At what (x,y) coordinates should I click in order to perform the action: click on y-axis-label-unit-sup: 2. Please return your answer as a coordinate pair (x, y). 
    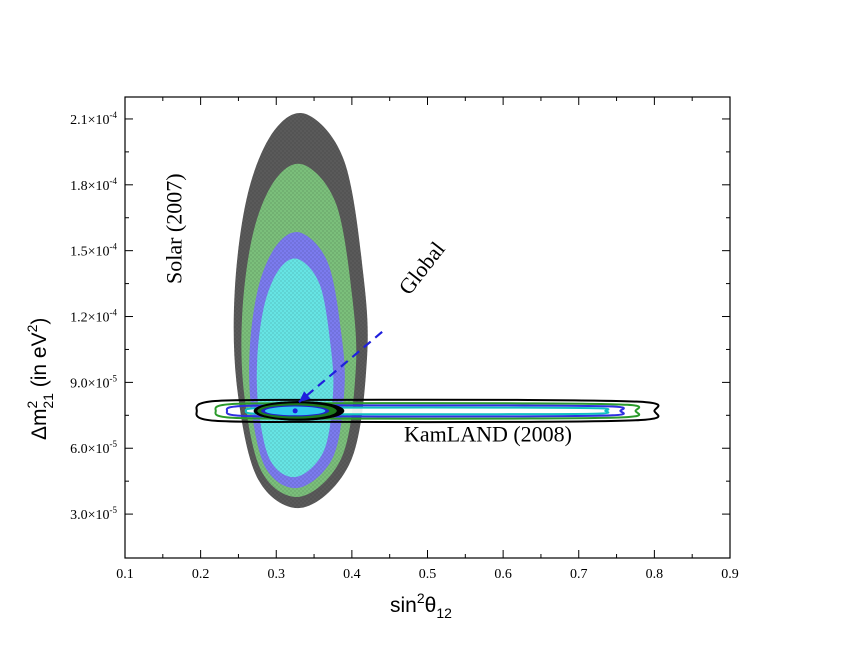
    Looking at the image, I should click on (32, 328).